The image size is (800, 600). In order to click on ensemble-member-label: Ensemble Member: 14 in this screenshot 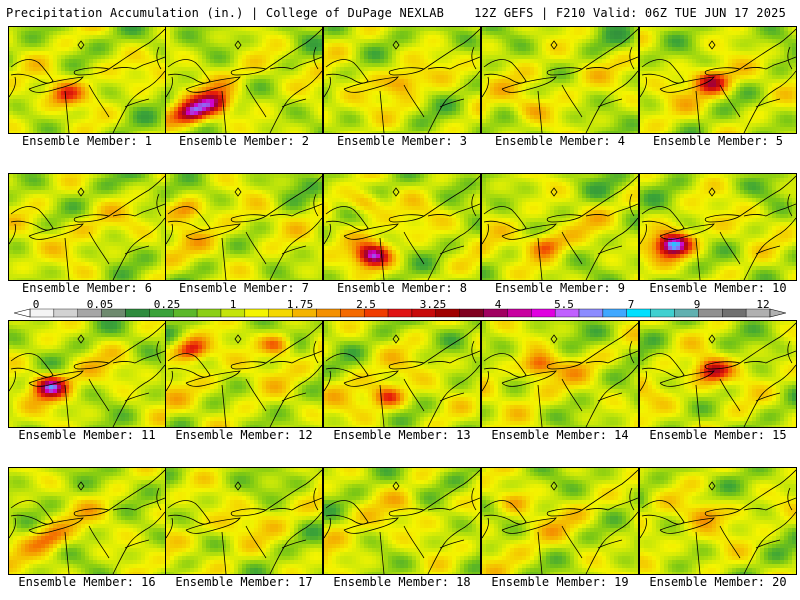, I will do `click(560, 435)`.